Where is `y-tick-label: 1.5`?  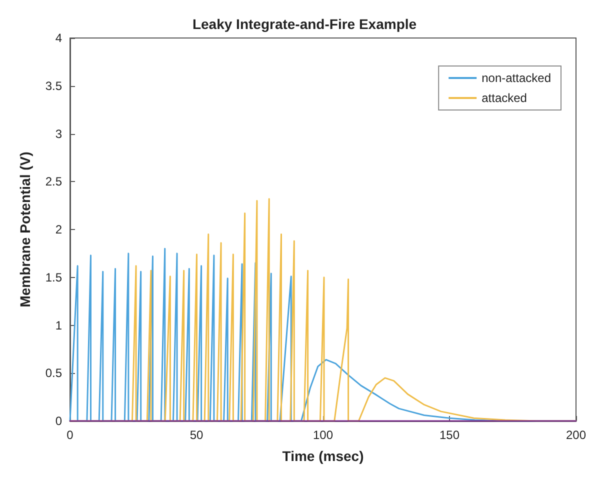 y-tick-label: 1.5 is located at coordinates (53, 277).